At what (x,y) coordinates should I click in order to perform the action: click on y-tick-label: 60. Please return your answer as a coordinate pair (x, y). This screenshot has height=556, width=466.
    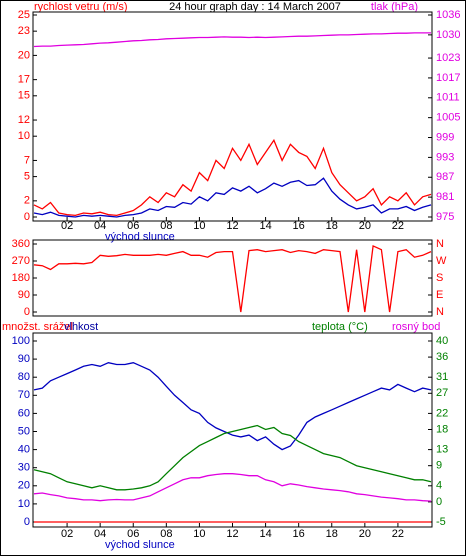
    Looking at the image, I should click on (24, 413).